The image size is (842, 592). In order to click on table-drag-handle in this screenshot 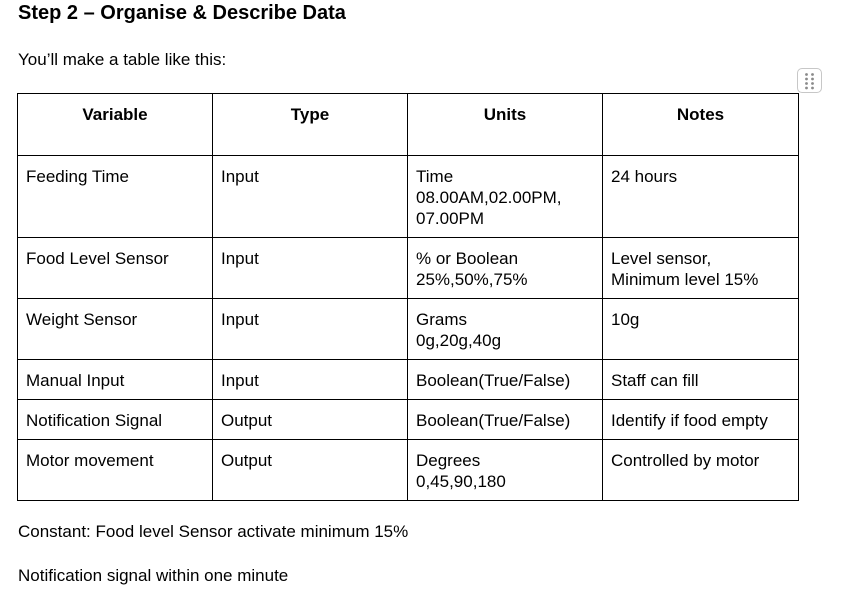, I will do `click(809, 80)`.